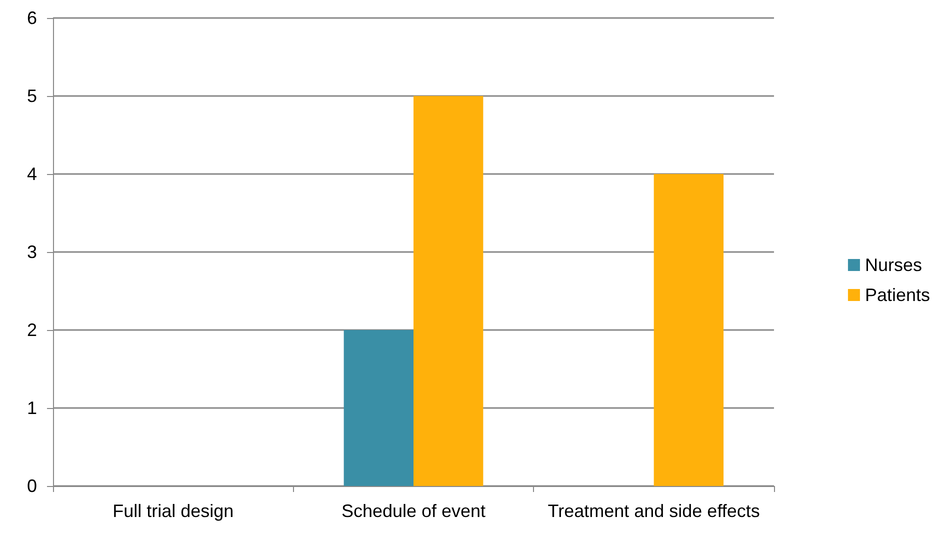 This screenshot has height=560, width=945. What do you see at coordinates (31, 252) in the screenshot?
I see `y-tick-label: 3` at bounding box center [31, 252].